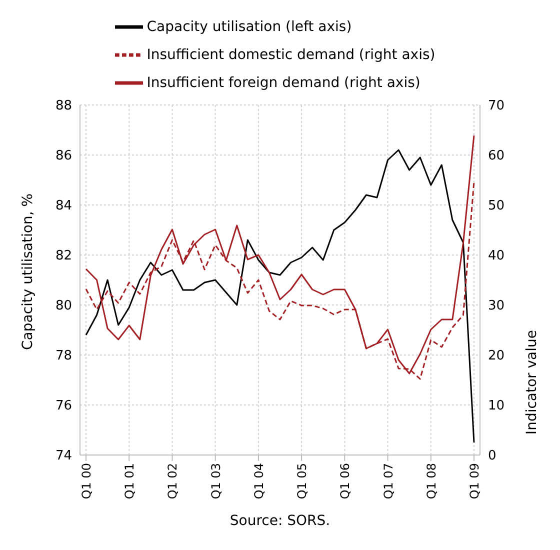 The image size is (560, 550). I want to click on y-tick-label: 74, so click(63, 456).